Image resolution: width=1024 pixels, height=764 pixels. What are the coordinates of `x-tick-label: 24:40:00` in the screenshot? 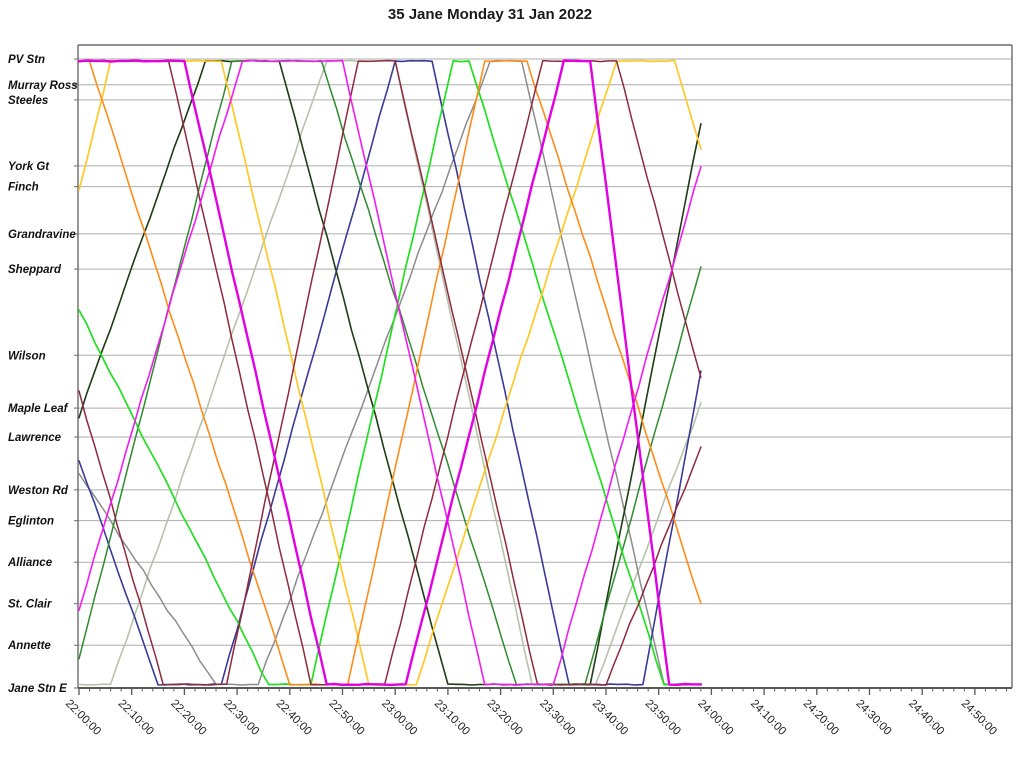 It's located at (926, 718).